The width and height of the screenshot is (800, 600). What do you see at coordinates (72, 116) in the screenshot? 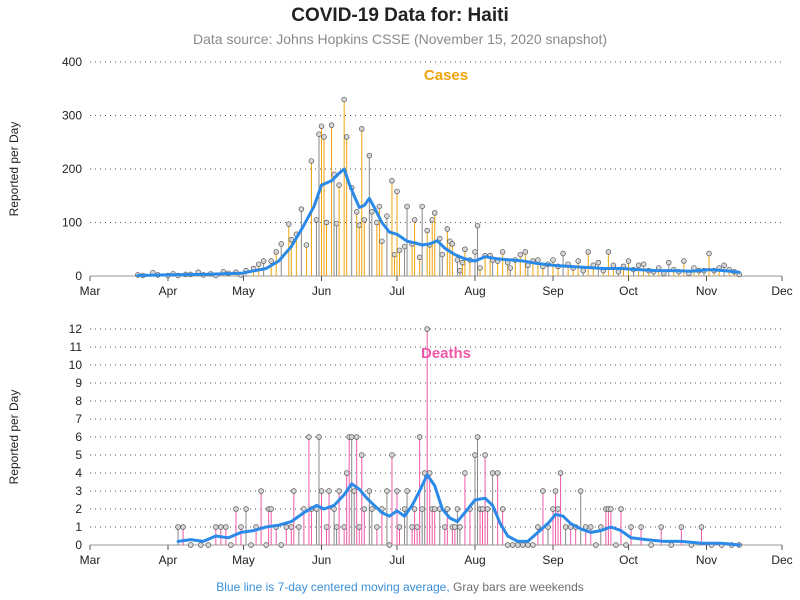
I see `y-tick-label: 300` at bounding box center [72, 116].